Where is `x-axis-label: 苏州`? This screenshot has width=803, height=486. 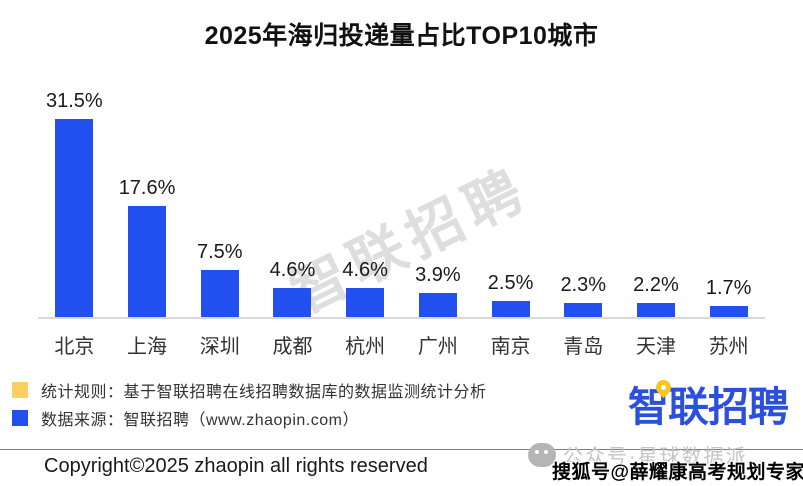 x-axis-label: 苏州 is located at coordinates (728, 347).